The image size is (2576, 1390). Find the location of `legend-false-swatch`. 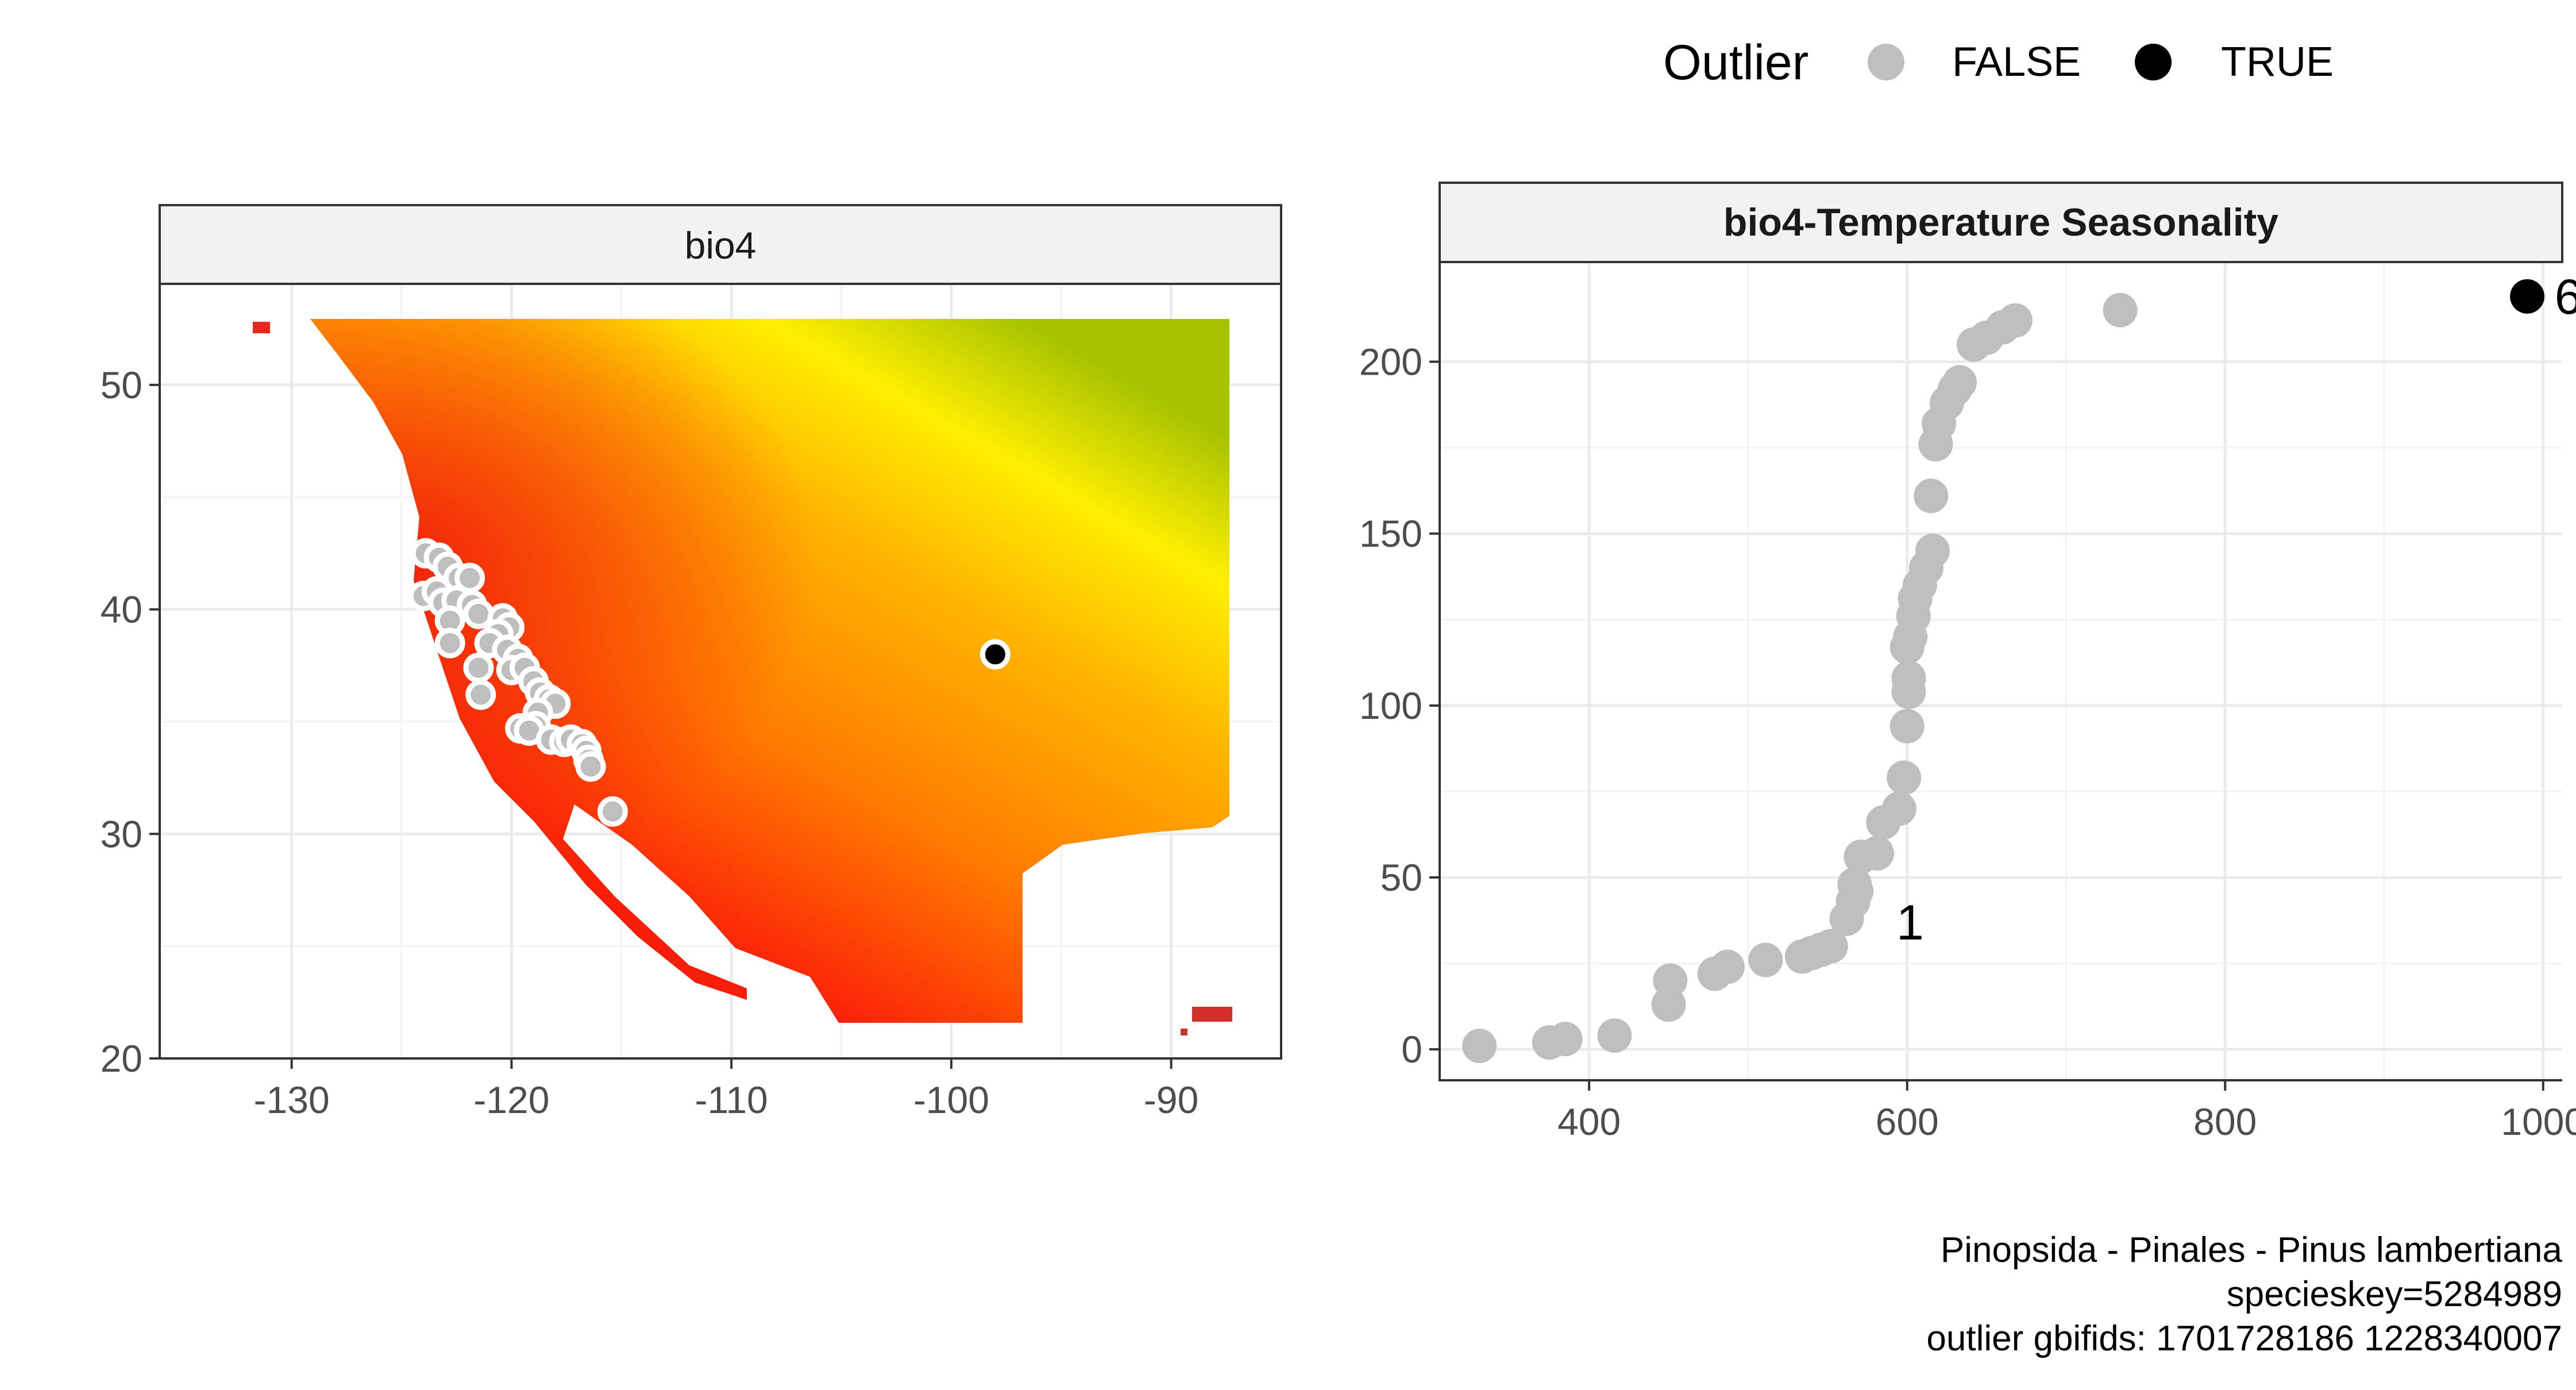

legend-false-swatch is located at coordinates (1886, 62).